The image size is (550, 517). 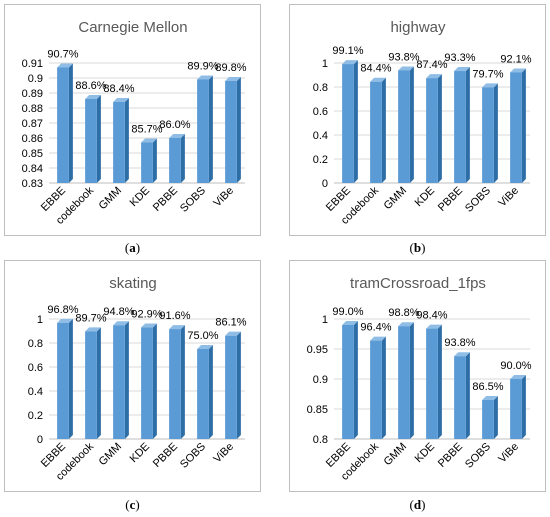 What do you see at coordinates (230, 68) in the screenshot?
I see `data-label: 89.8%` at bounding box center [230, 68].